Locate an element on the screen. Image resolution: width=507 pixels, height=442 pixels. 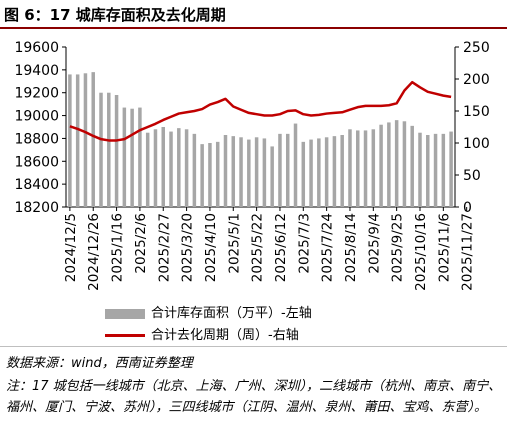
line-series is located at coordinates (260, 111).